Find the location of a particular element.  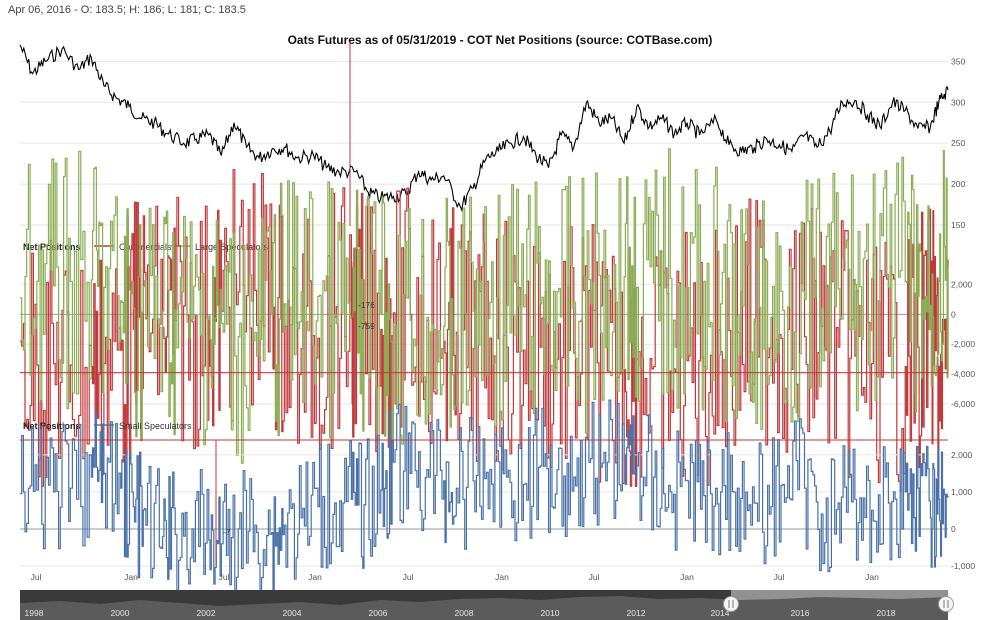

navigator-left-handle is located at coordinates (731, 604).